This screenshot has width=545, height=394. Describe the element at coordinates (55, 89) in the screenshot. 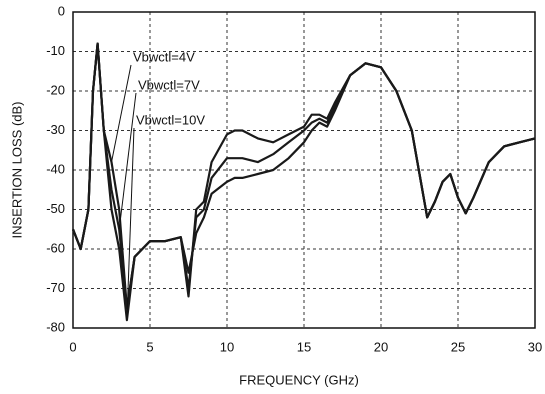

I see `y-tick-label: -20` at that location.